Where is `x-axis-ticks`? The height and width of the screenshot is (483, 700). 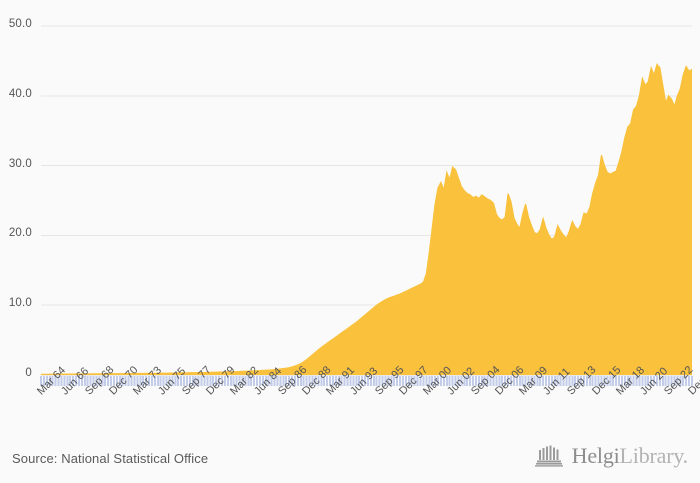 x-axis-ticks is located at coordinates (366, 381).